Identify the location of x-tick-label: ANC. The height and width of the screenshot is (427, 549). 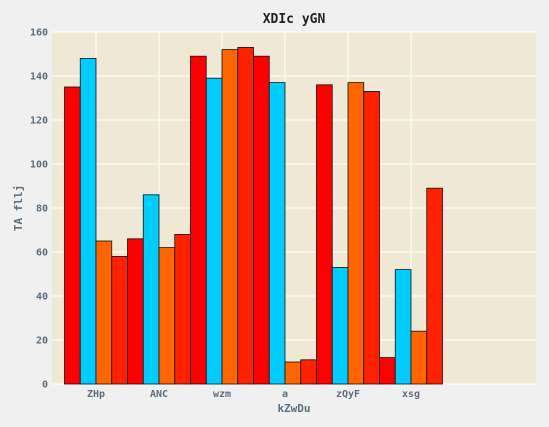
(159, 394).